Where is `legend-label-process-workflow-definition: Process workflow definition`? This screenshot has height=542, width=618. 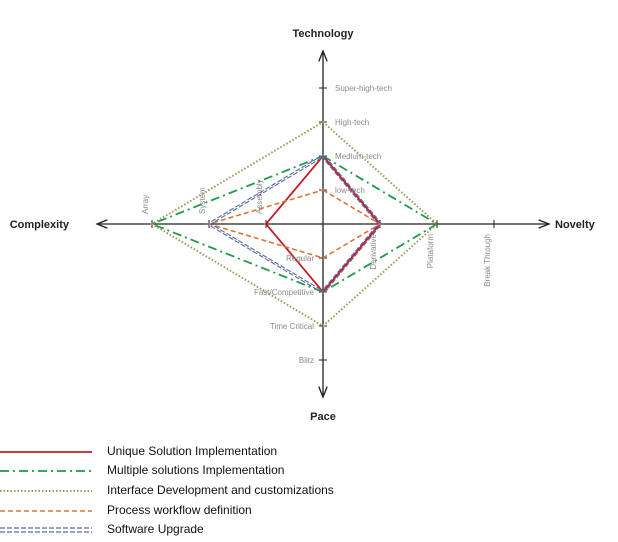
legend-label-process-workflow-definition: Process workflow definition is located at coordinates (179, 510).